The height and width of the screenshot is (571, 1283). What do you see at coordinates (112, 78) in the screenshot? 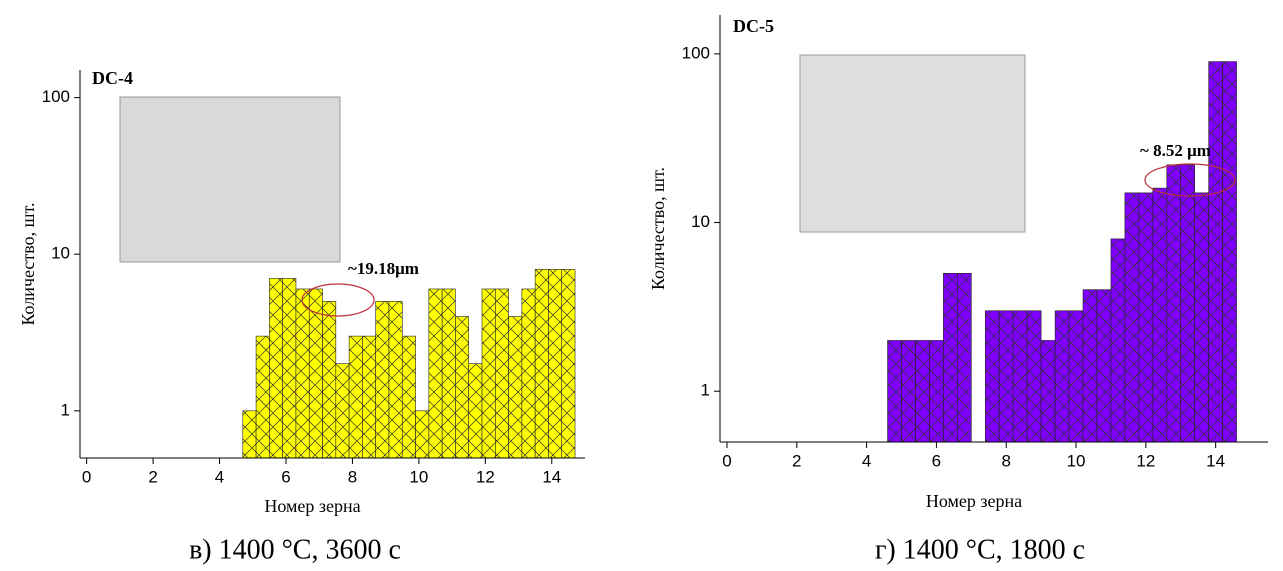
I see `panel-label: DC-4` at bounding box center [112, 78].